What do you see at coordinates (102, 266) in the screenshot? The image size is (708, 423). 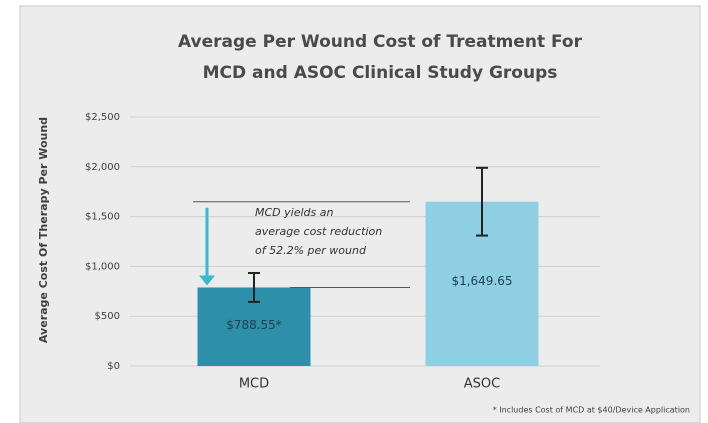 I see `y-tick-label: $1,000` at bounding box center [102, 266].